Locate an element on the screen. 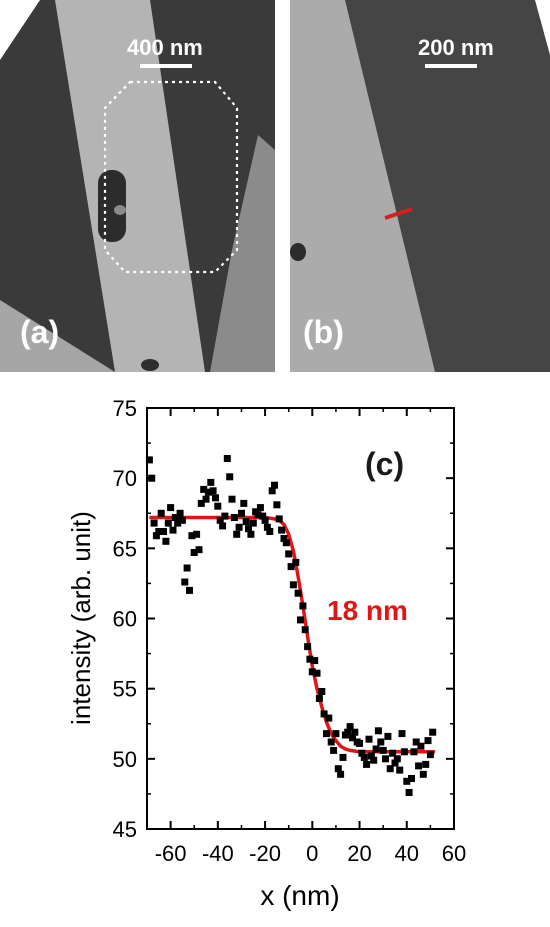 The width and height of the screenshot is (550, 927). x-tick-label: 20 is located at coordinates (359, 853).